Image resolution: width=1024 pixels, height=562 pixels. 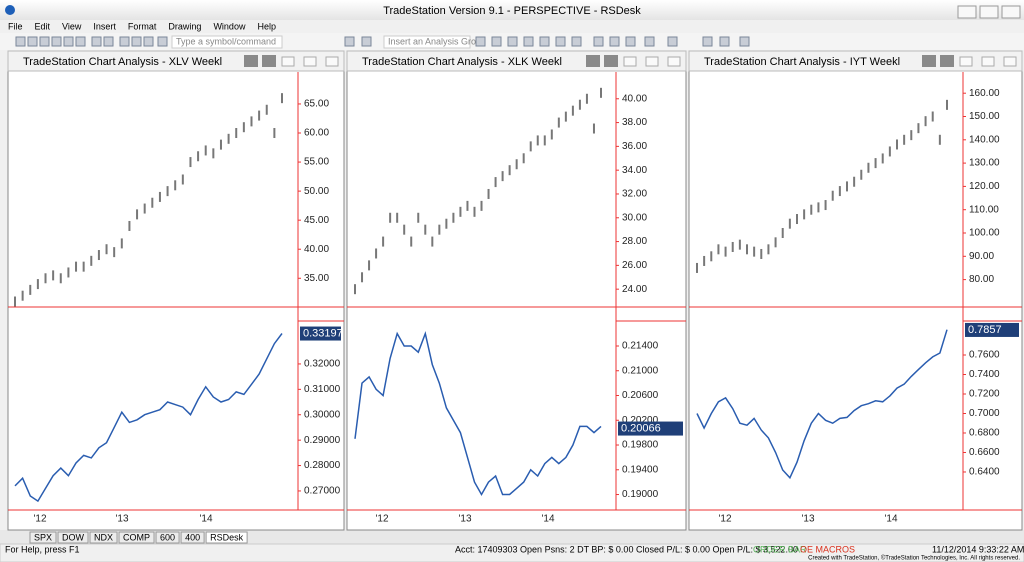 What do you see at coordinates (780, 549) in the screenshot?
I see `order-bar: ORDER BAR` at bounding box center [780, 549].